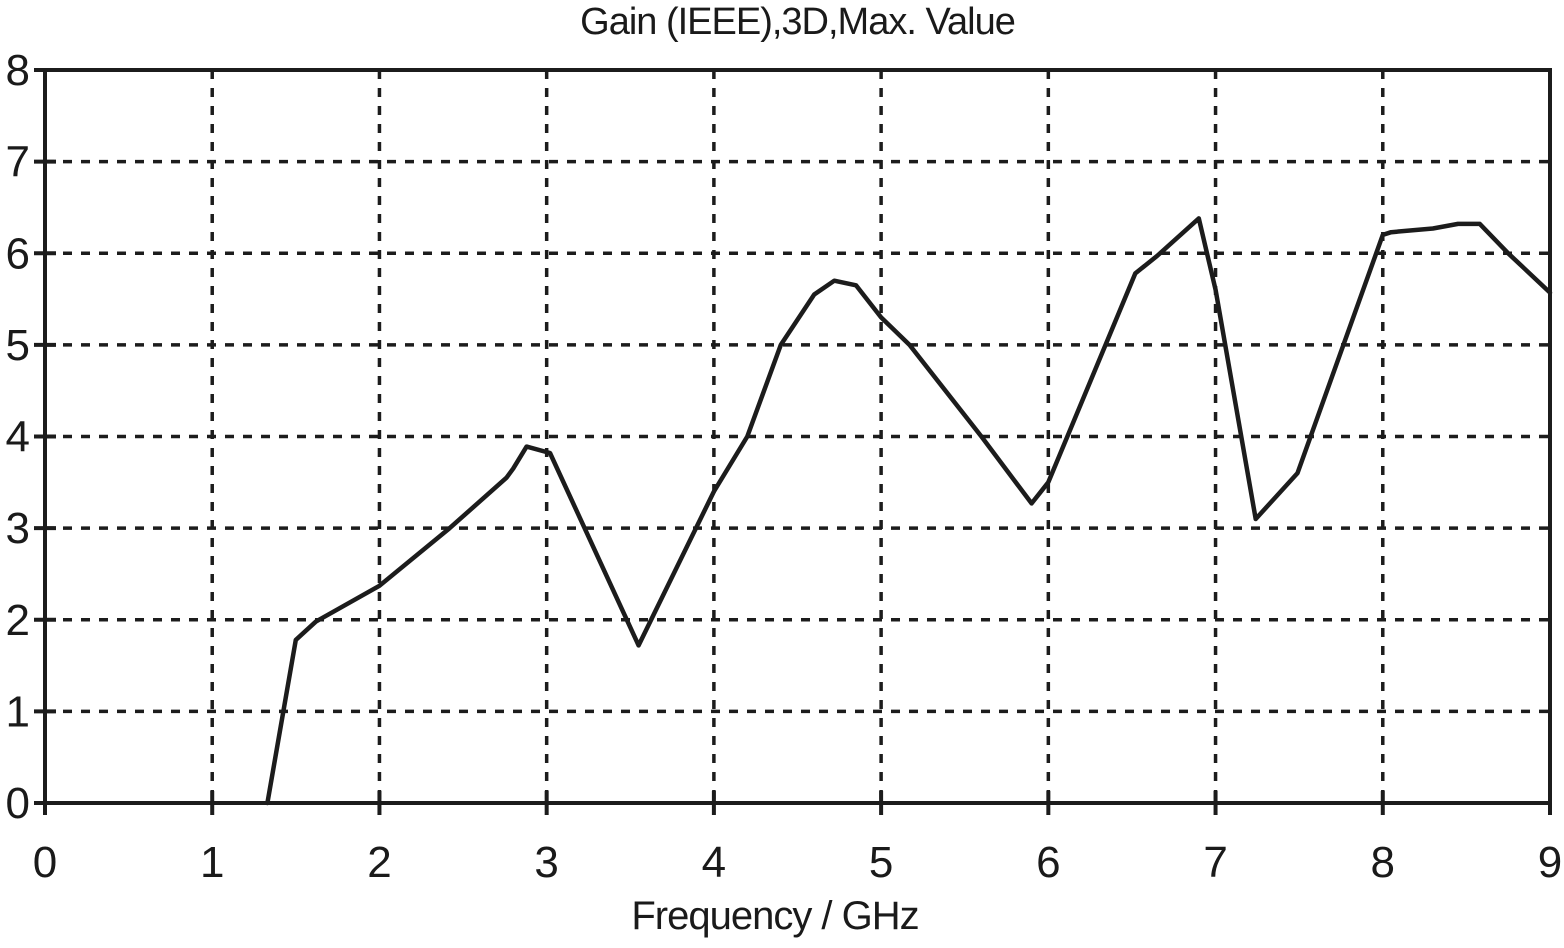 This screenshot has height=948, width=1564. Describe the element at coordinates (714, 862) in the screenshot. I see `x-tick-label: 4` at that location.